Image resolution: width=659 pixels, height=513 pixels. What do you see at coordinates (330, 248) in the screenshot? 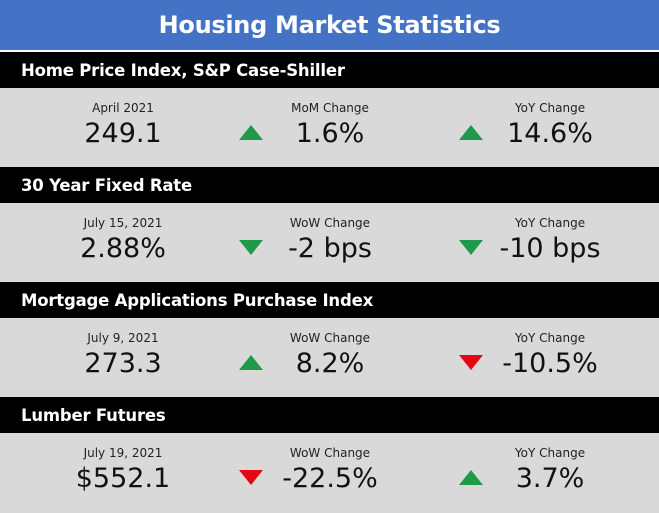
I see `stat-value: -2 bps` at bounding box center [330, 248].